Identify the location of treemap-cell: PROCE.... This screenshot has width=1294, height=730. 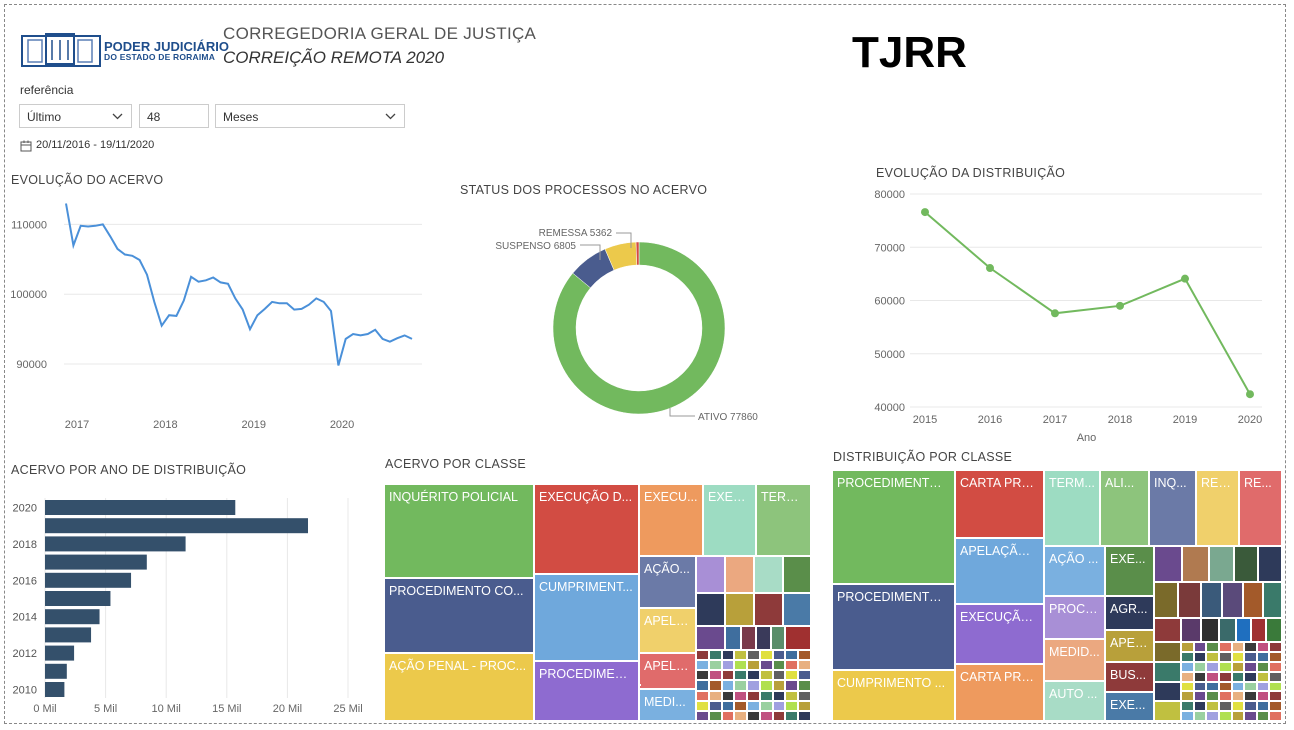
(1074, 617).